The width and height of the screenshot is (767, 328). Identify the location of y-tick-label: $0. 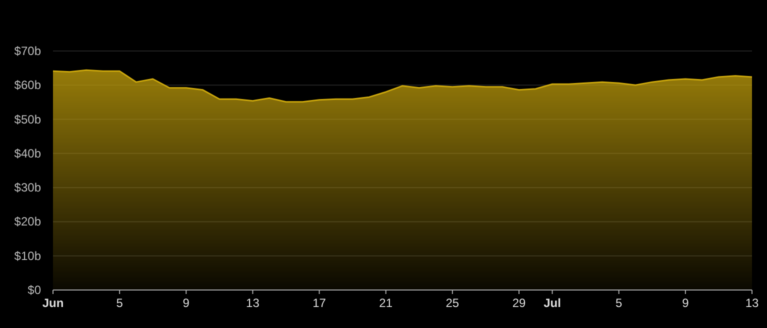
(35, 290).